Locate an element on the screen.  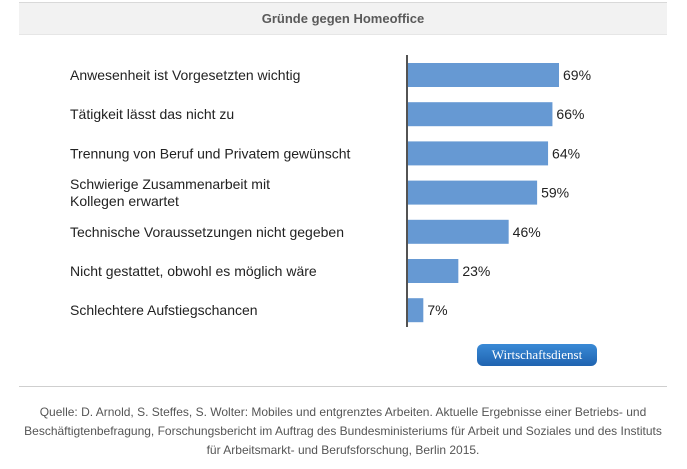
chart-title-bar: Gründe gegen Homeoffice is located at coordinates (343, 18).